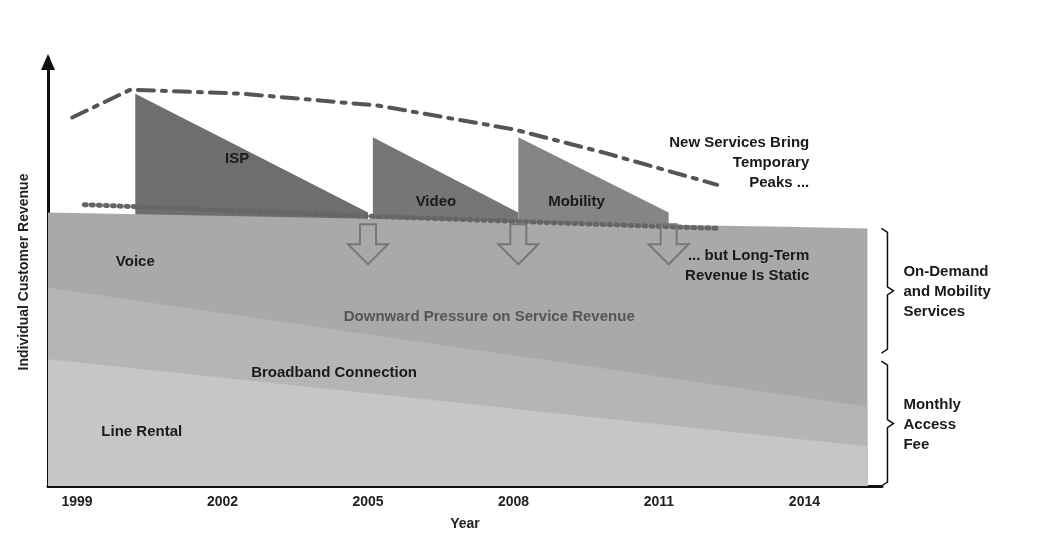  Describe the element at coordinates (465, 523) in the screenshot. I see `x-axis-title: Year` at that location.